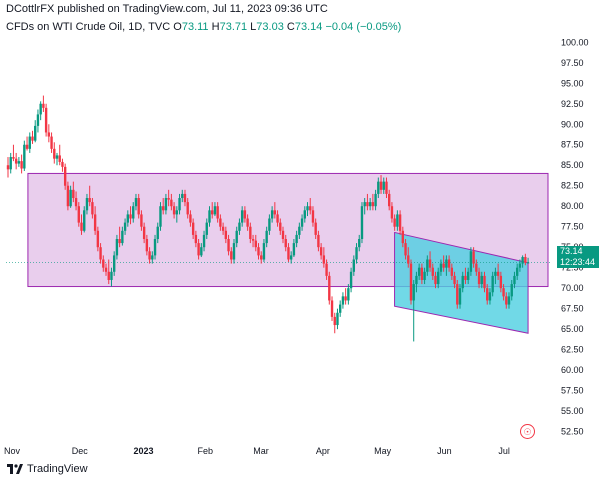  What do you see at coordinates (572, 63) in the screenshot?
I see `y-axis-tick-label: 97.50` at bounding box center [572, 63].